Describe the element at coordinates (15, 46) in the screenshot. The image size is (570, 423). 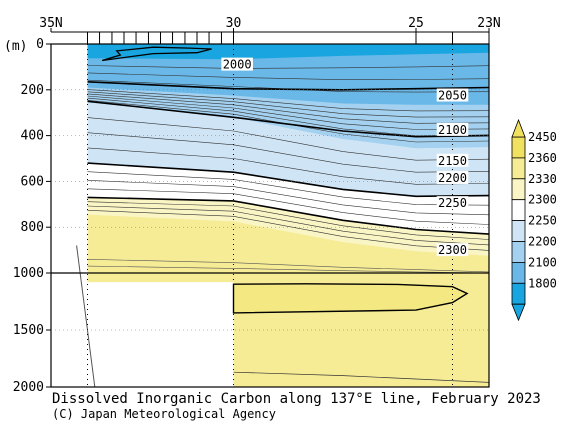
I see `y-axis-unit-label: (m)` at that location.